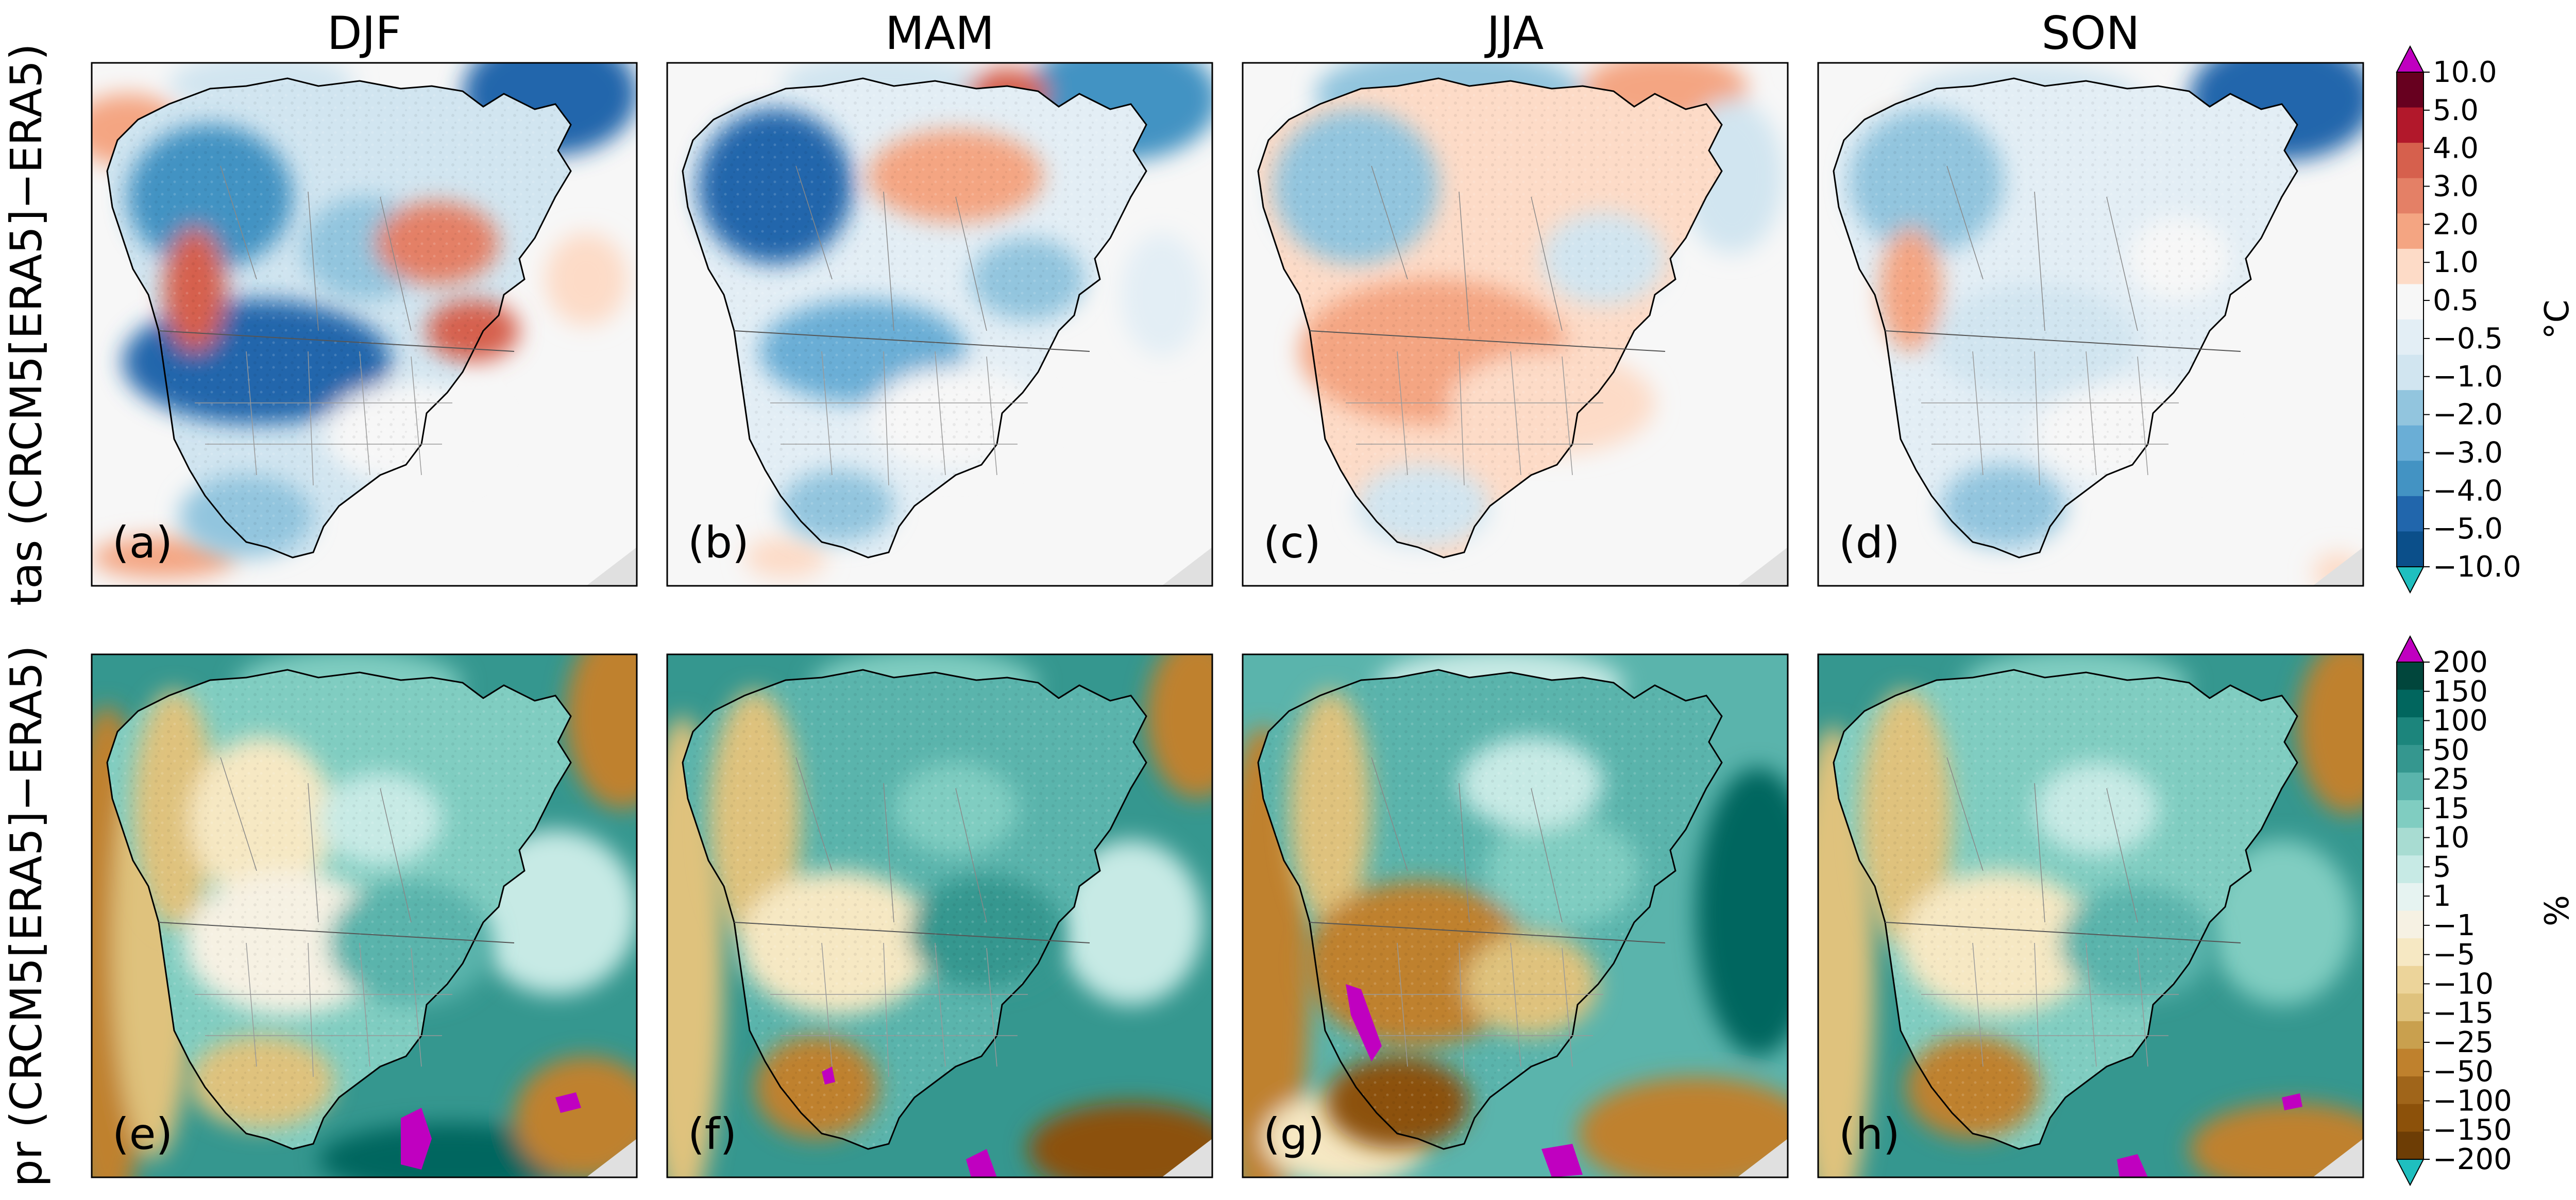 This screenshot has height=1200, width=2576. What do you see at coordinates (2468, 452) in the screenshot?
I see `colorbar-tick-label: −3.0` at bounding box center [2468, 452].